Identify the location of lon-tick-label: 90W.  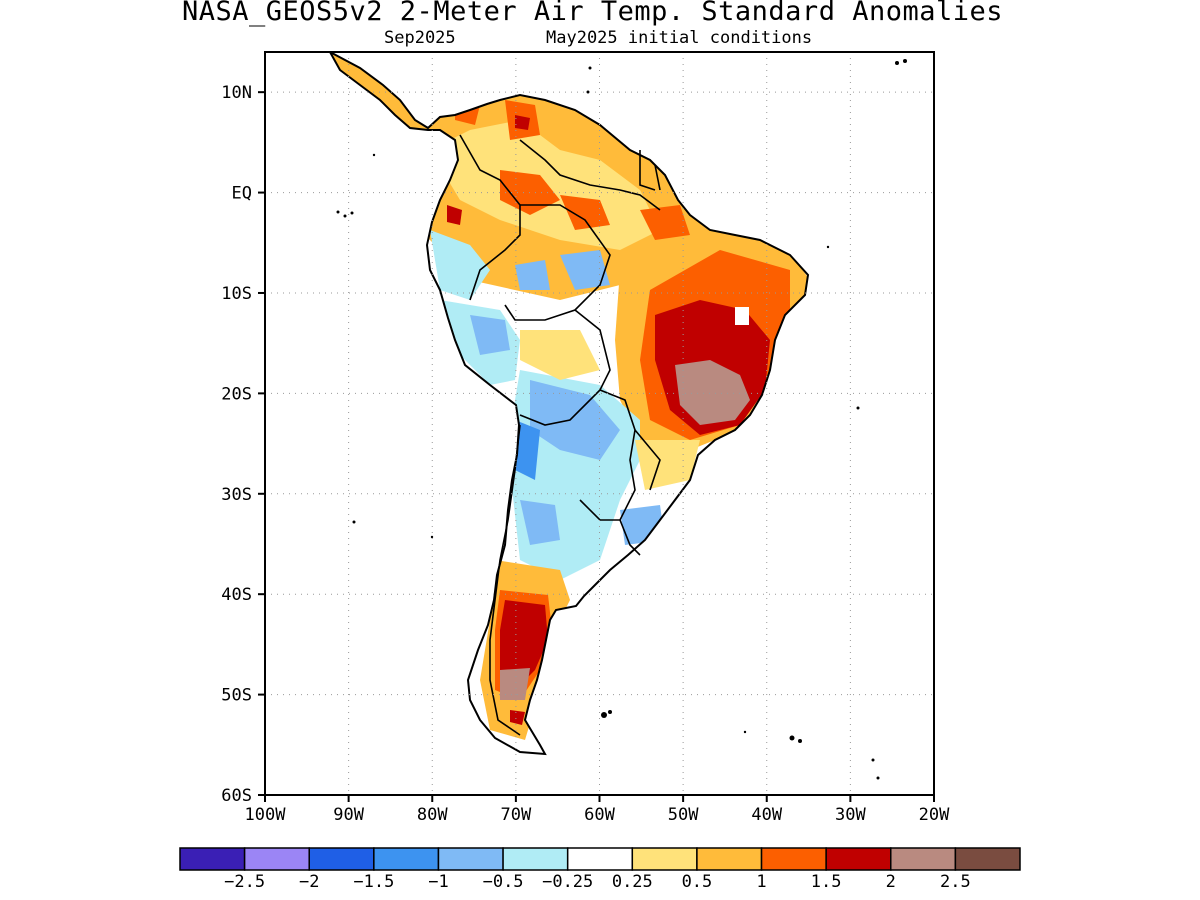
(348, 815).